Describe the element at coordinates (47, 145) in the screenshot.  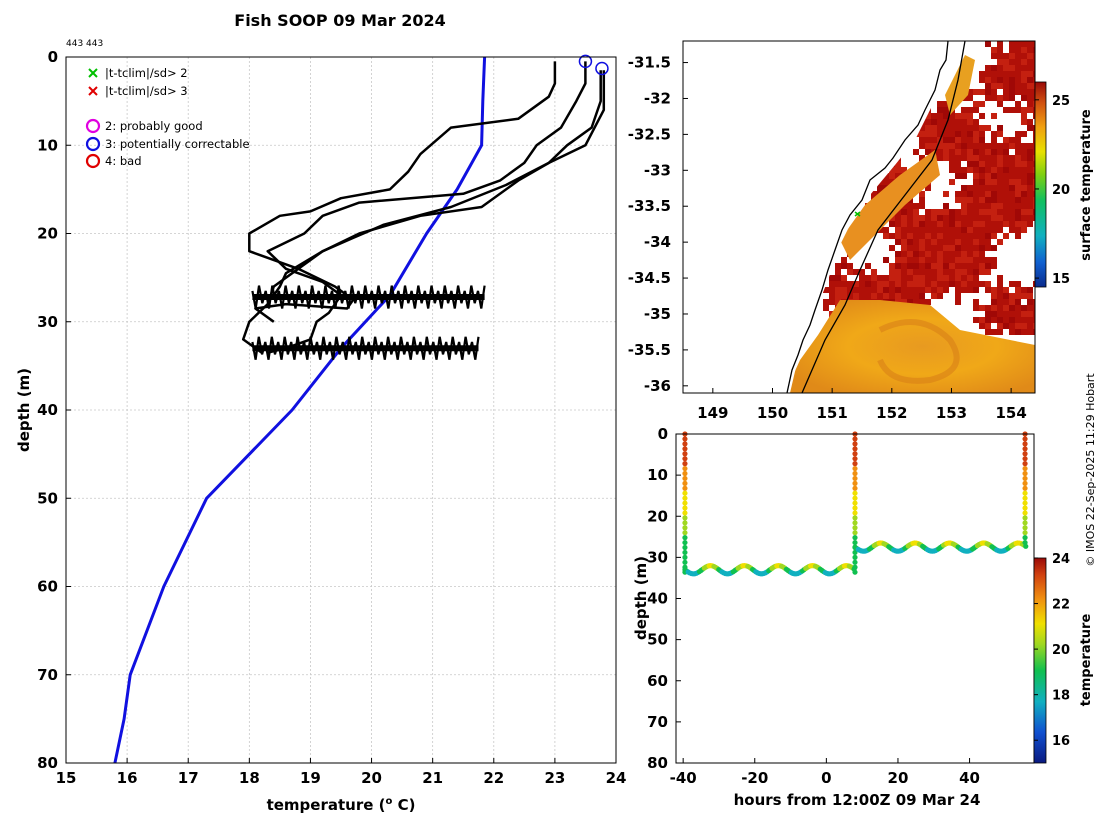
I see `profile-ytick-label: 10` at that location.